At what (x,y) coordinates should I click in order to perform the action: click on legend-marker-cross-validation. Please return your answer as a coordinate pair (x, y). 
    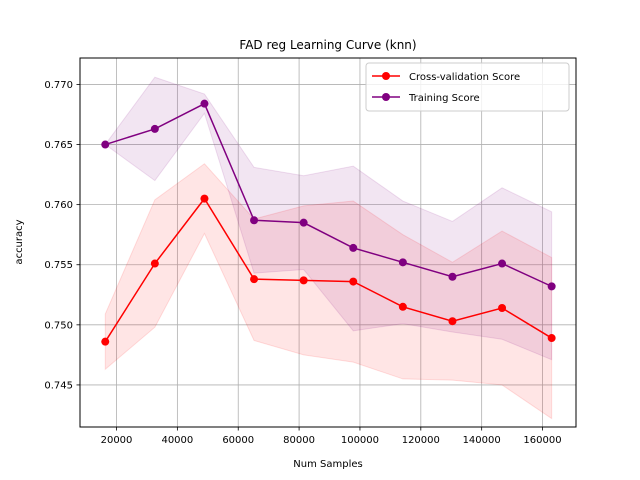
    Looking at the image, I should click on (386, 76).